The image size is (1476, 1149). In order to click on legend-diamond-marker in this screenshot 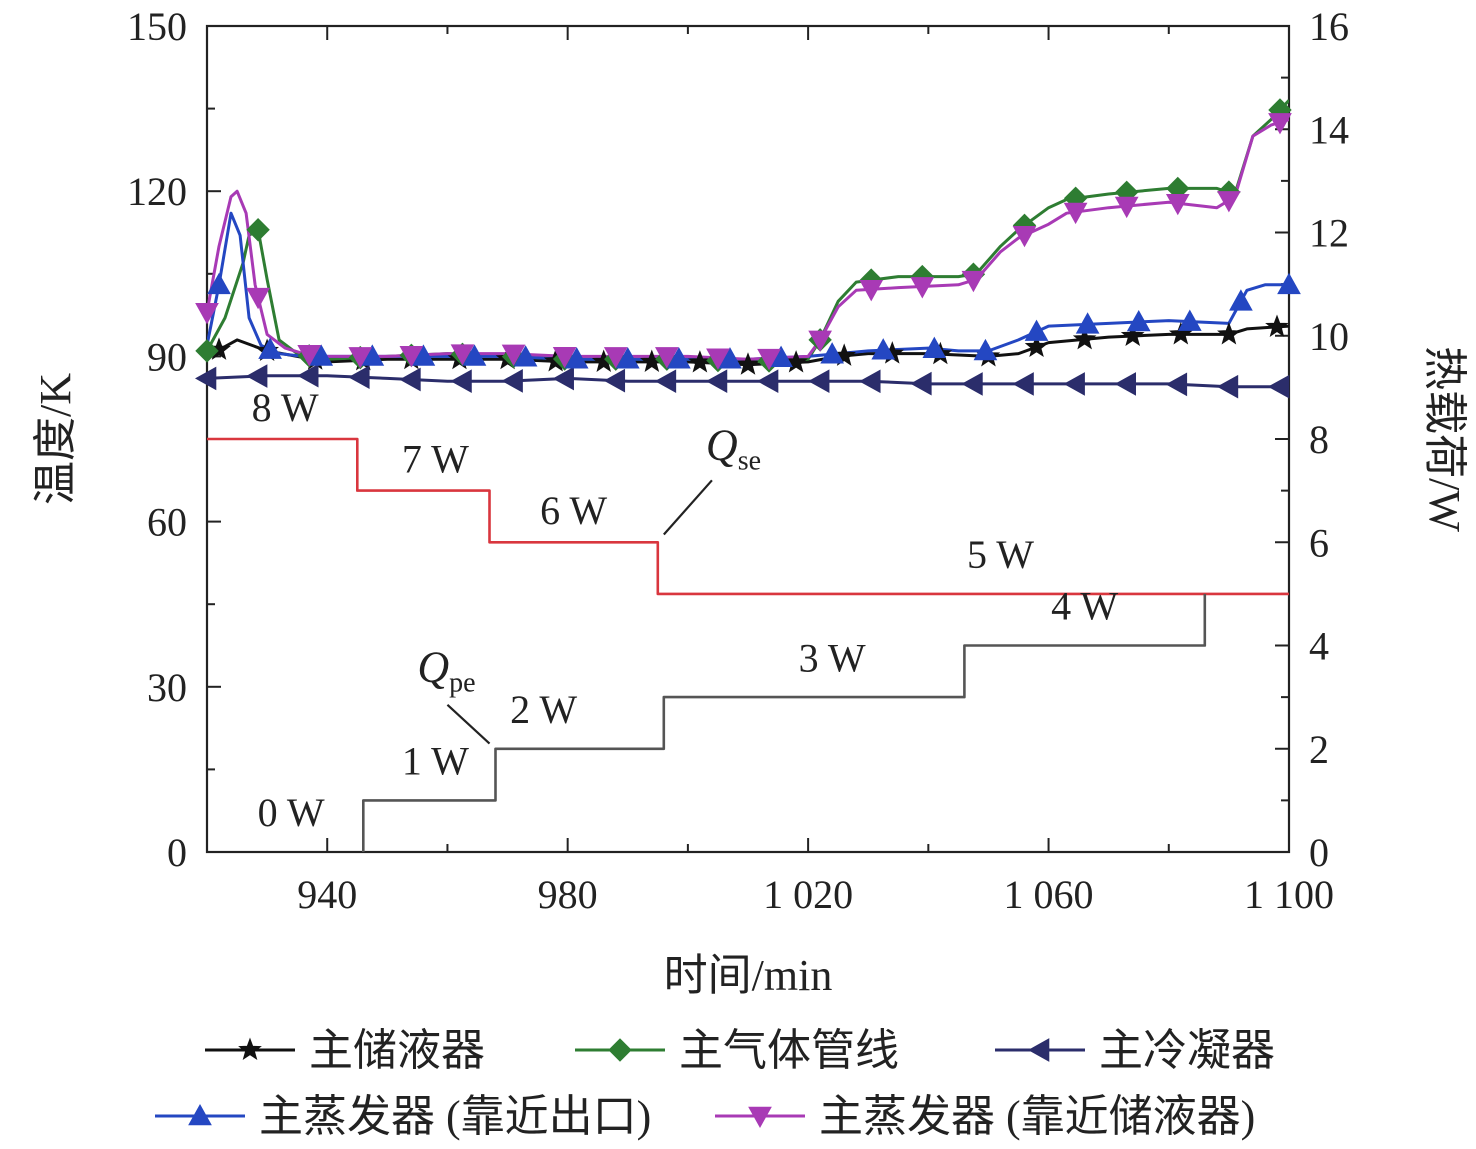, I will do `click(620, 1050)`.